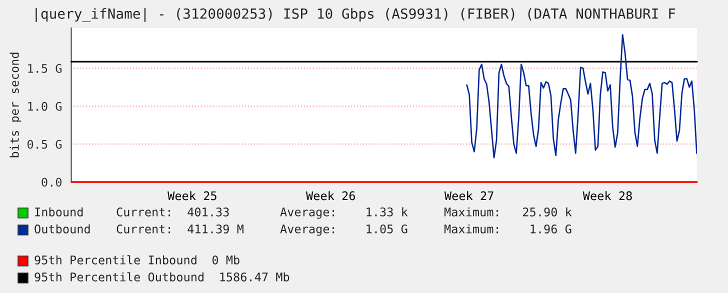 This screenshot has width=728, height=293. Describe the element at coordinates (172, 212) in the screenshot. I see `text: Current: 401.33` at that location.